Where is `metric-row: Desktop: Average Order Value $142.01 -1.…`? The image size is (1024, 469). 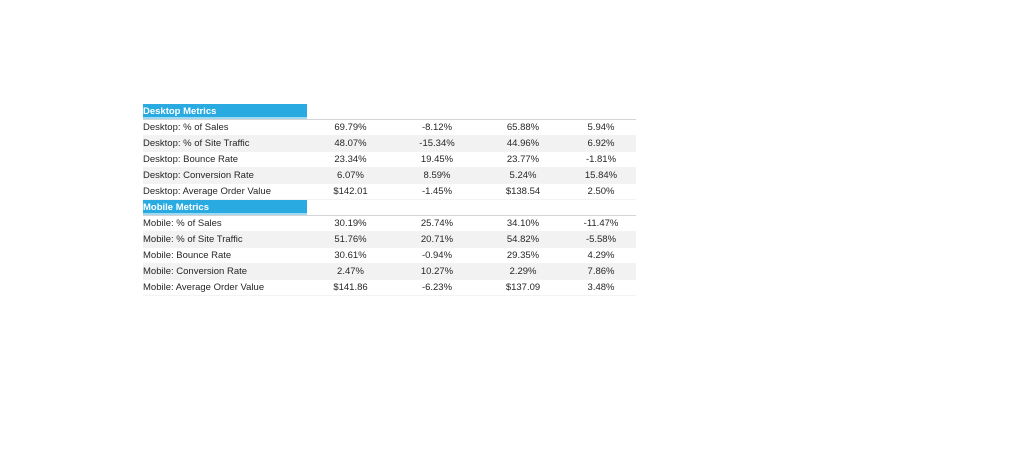 metric-row: Desktop: Average Order Value $142.01 -1.… is located at coordinates (389, 192).